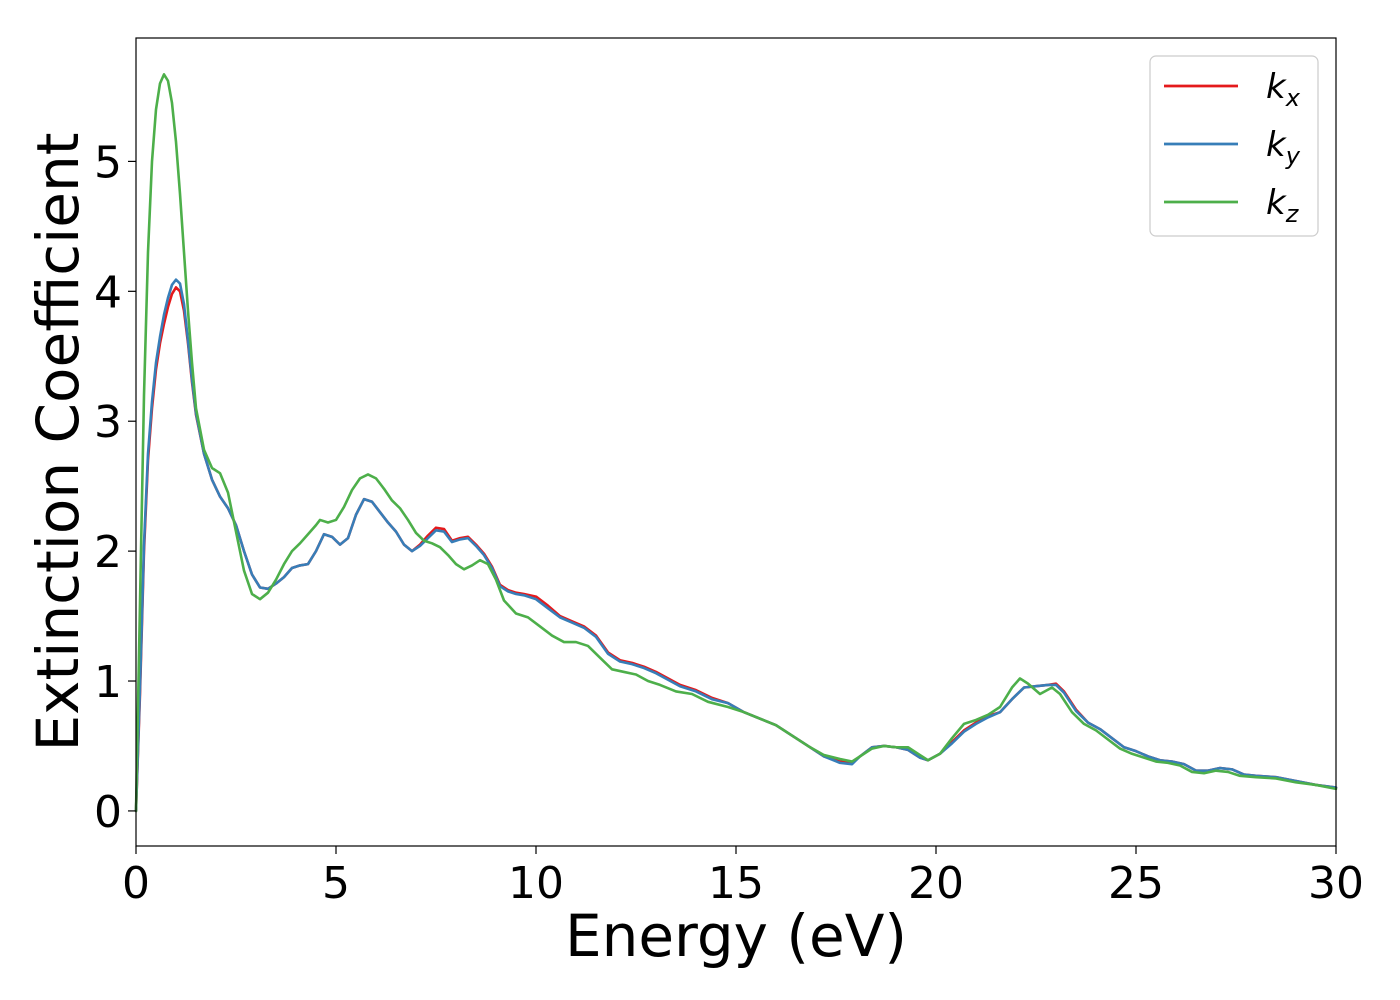 The height and width of the screenshot is (1000, 1400). Describe the element at coordinates (108, 682) in the screenshot. I see `y-tick-label: 1` at that location.